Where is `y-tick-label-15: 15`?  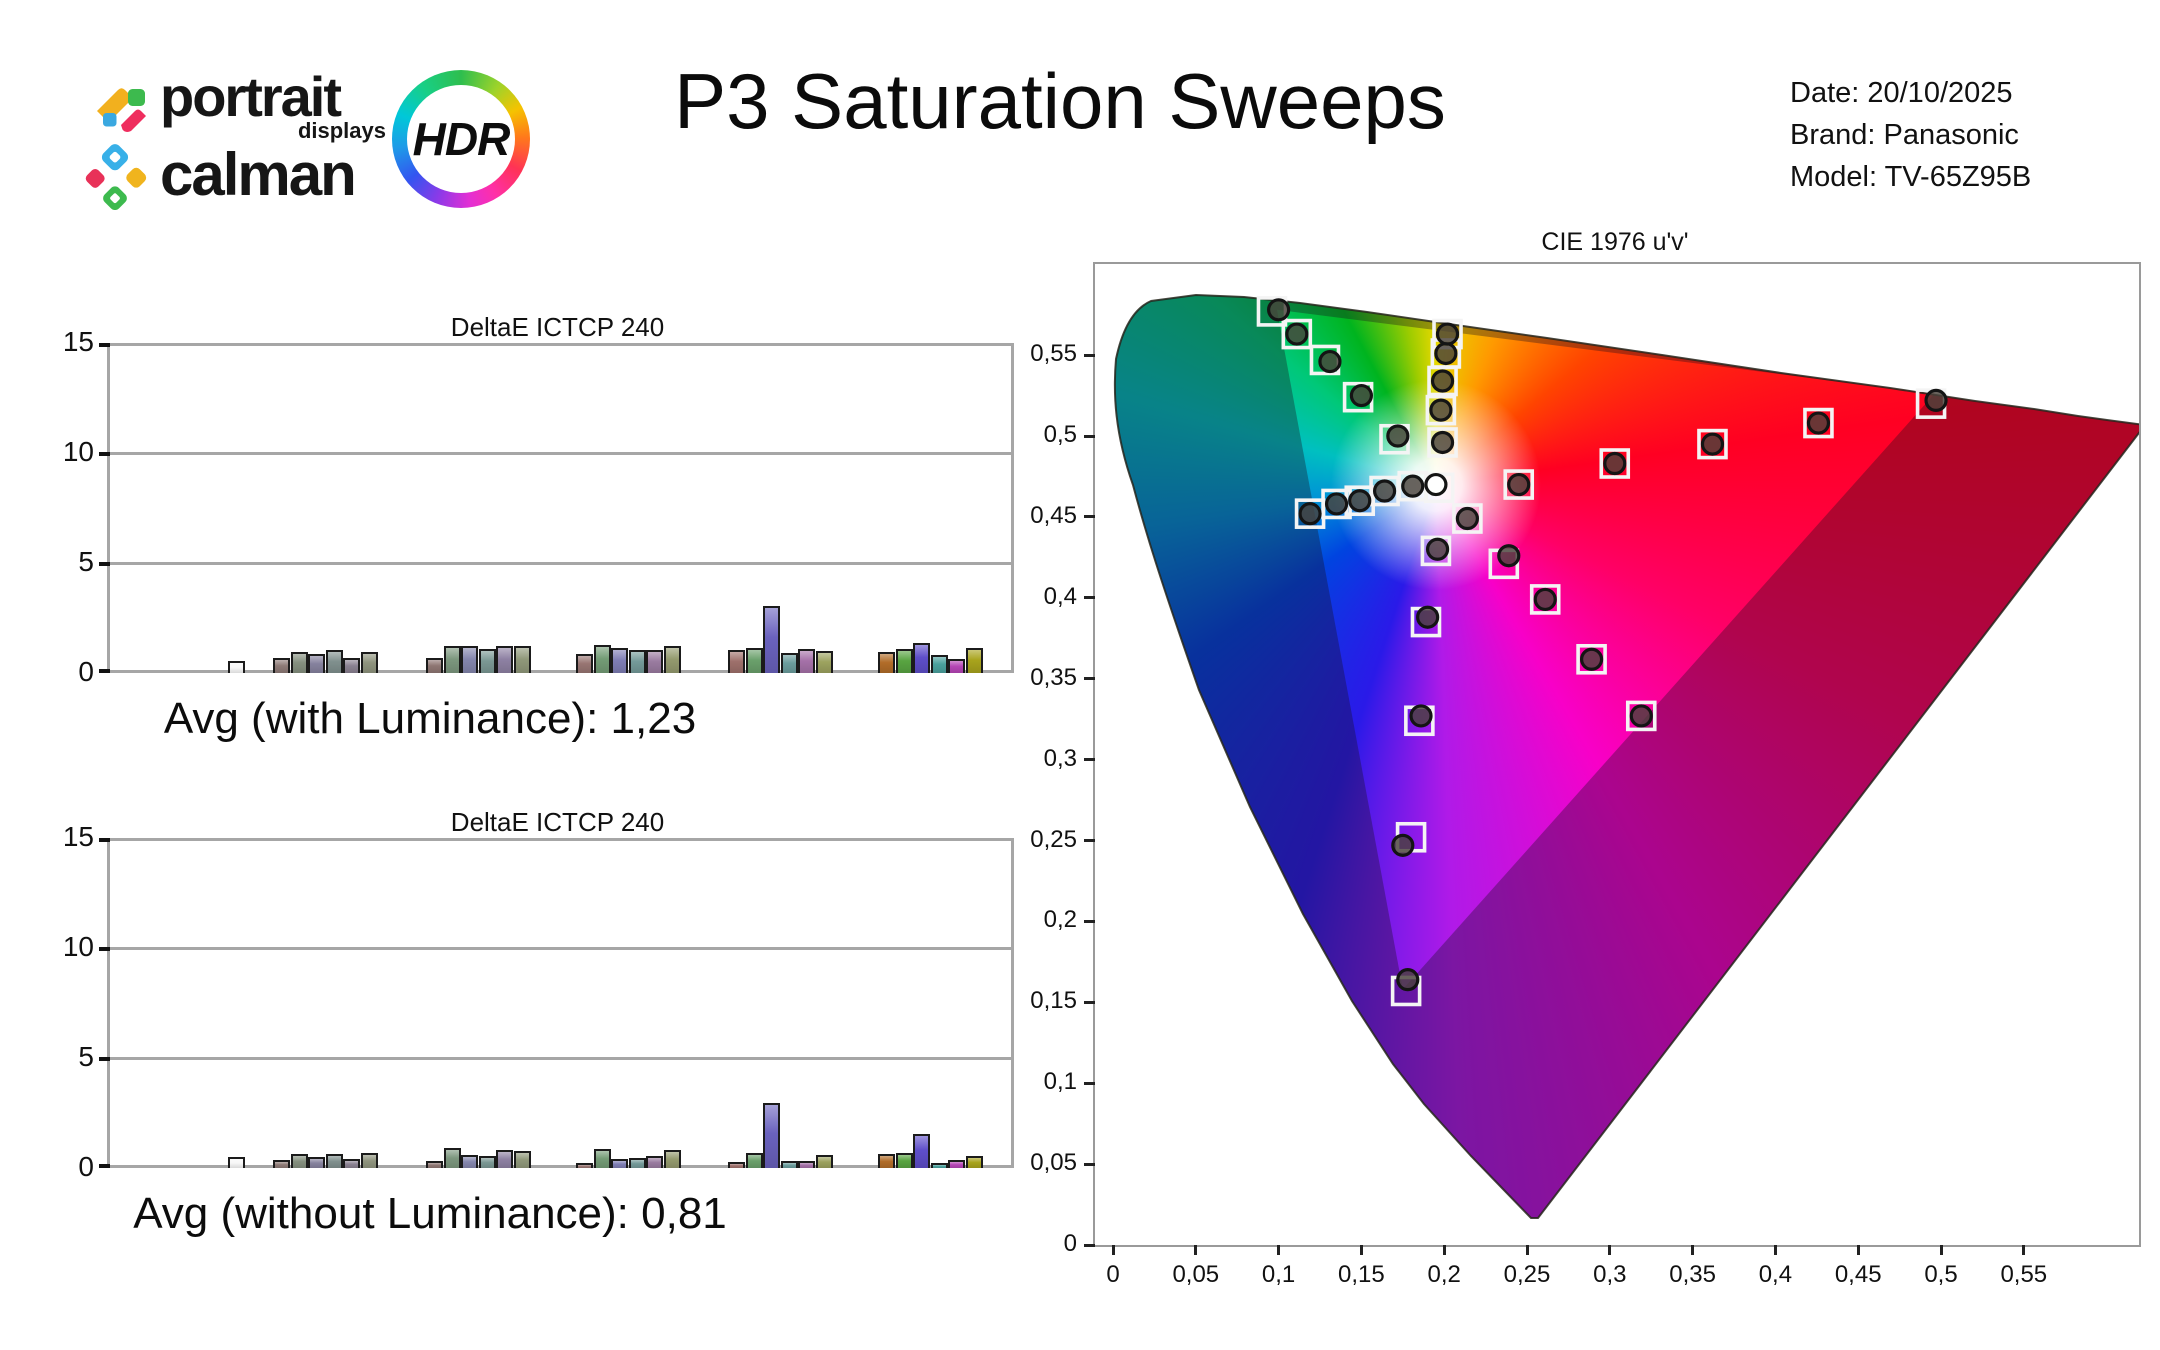 y-tick-label-15: 15 is located at coordinates (78, 836).